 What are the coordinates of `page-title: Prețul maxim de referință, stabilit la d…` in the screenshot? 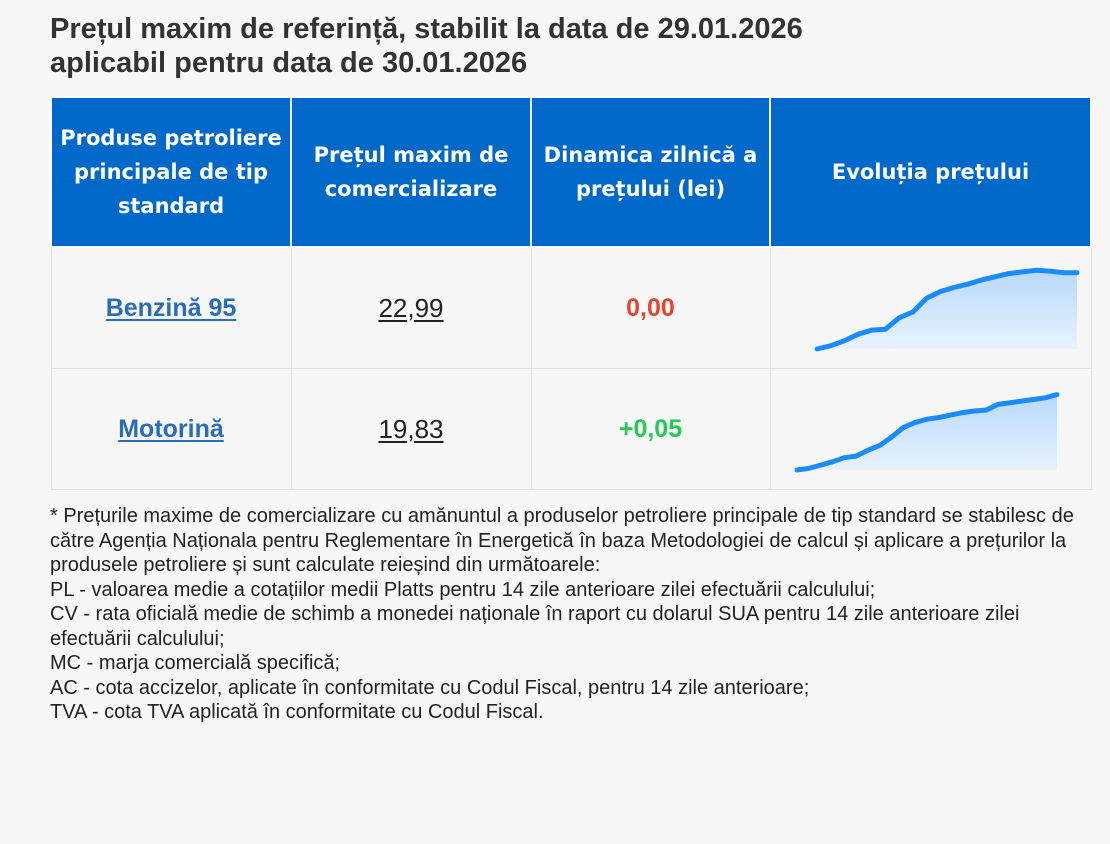 It's located at (550, 46).